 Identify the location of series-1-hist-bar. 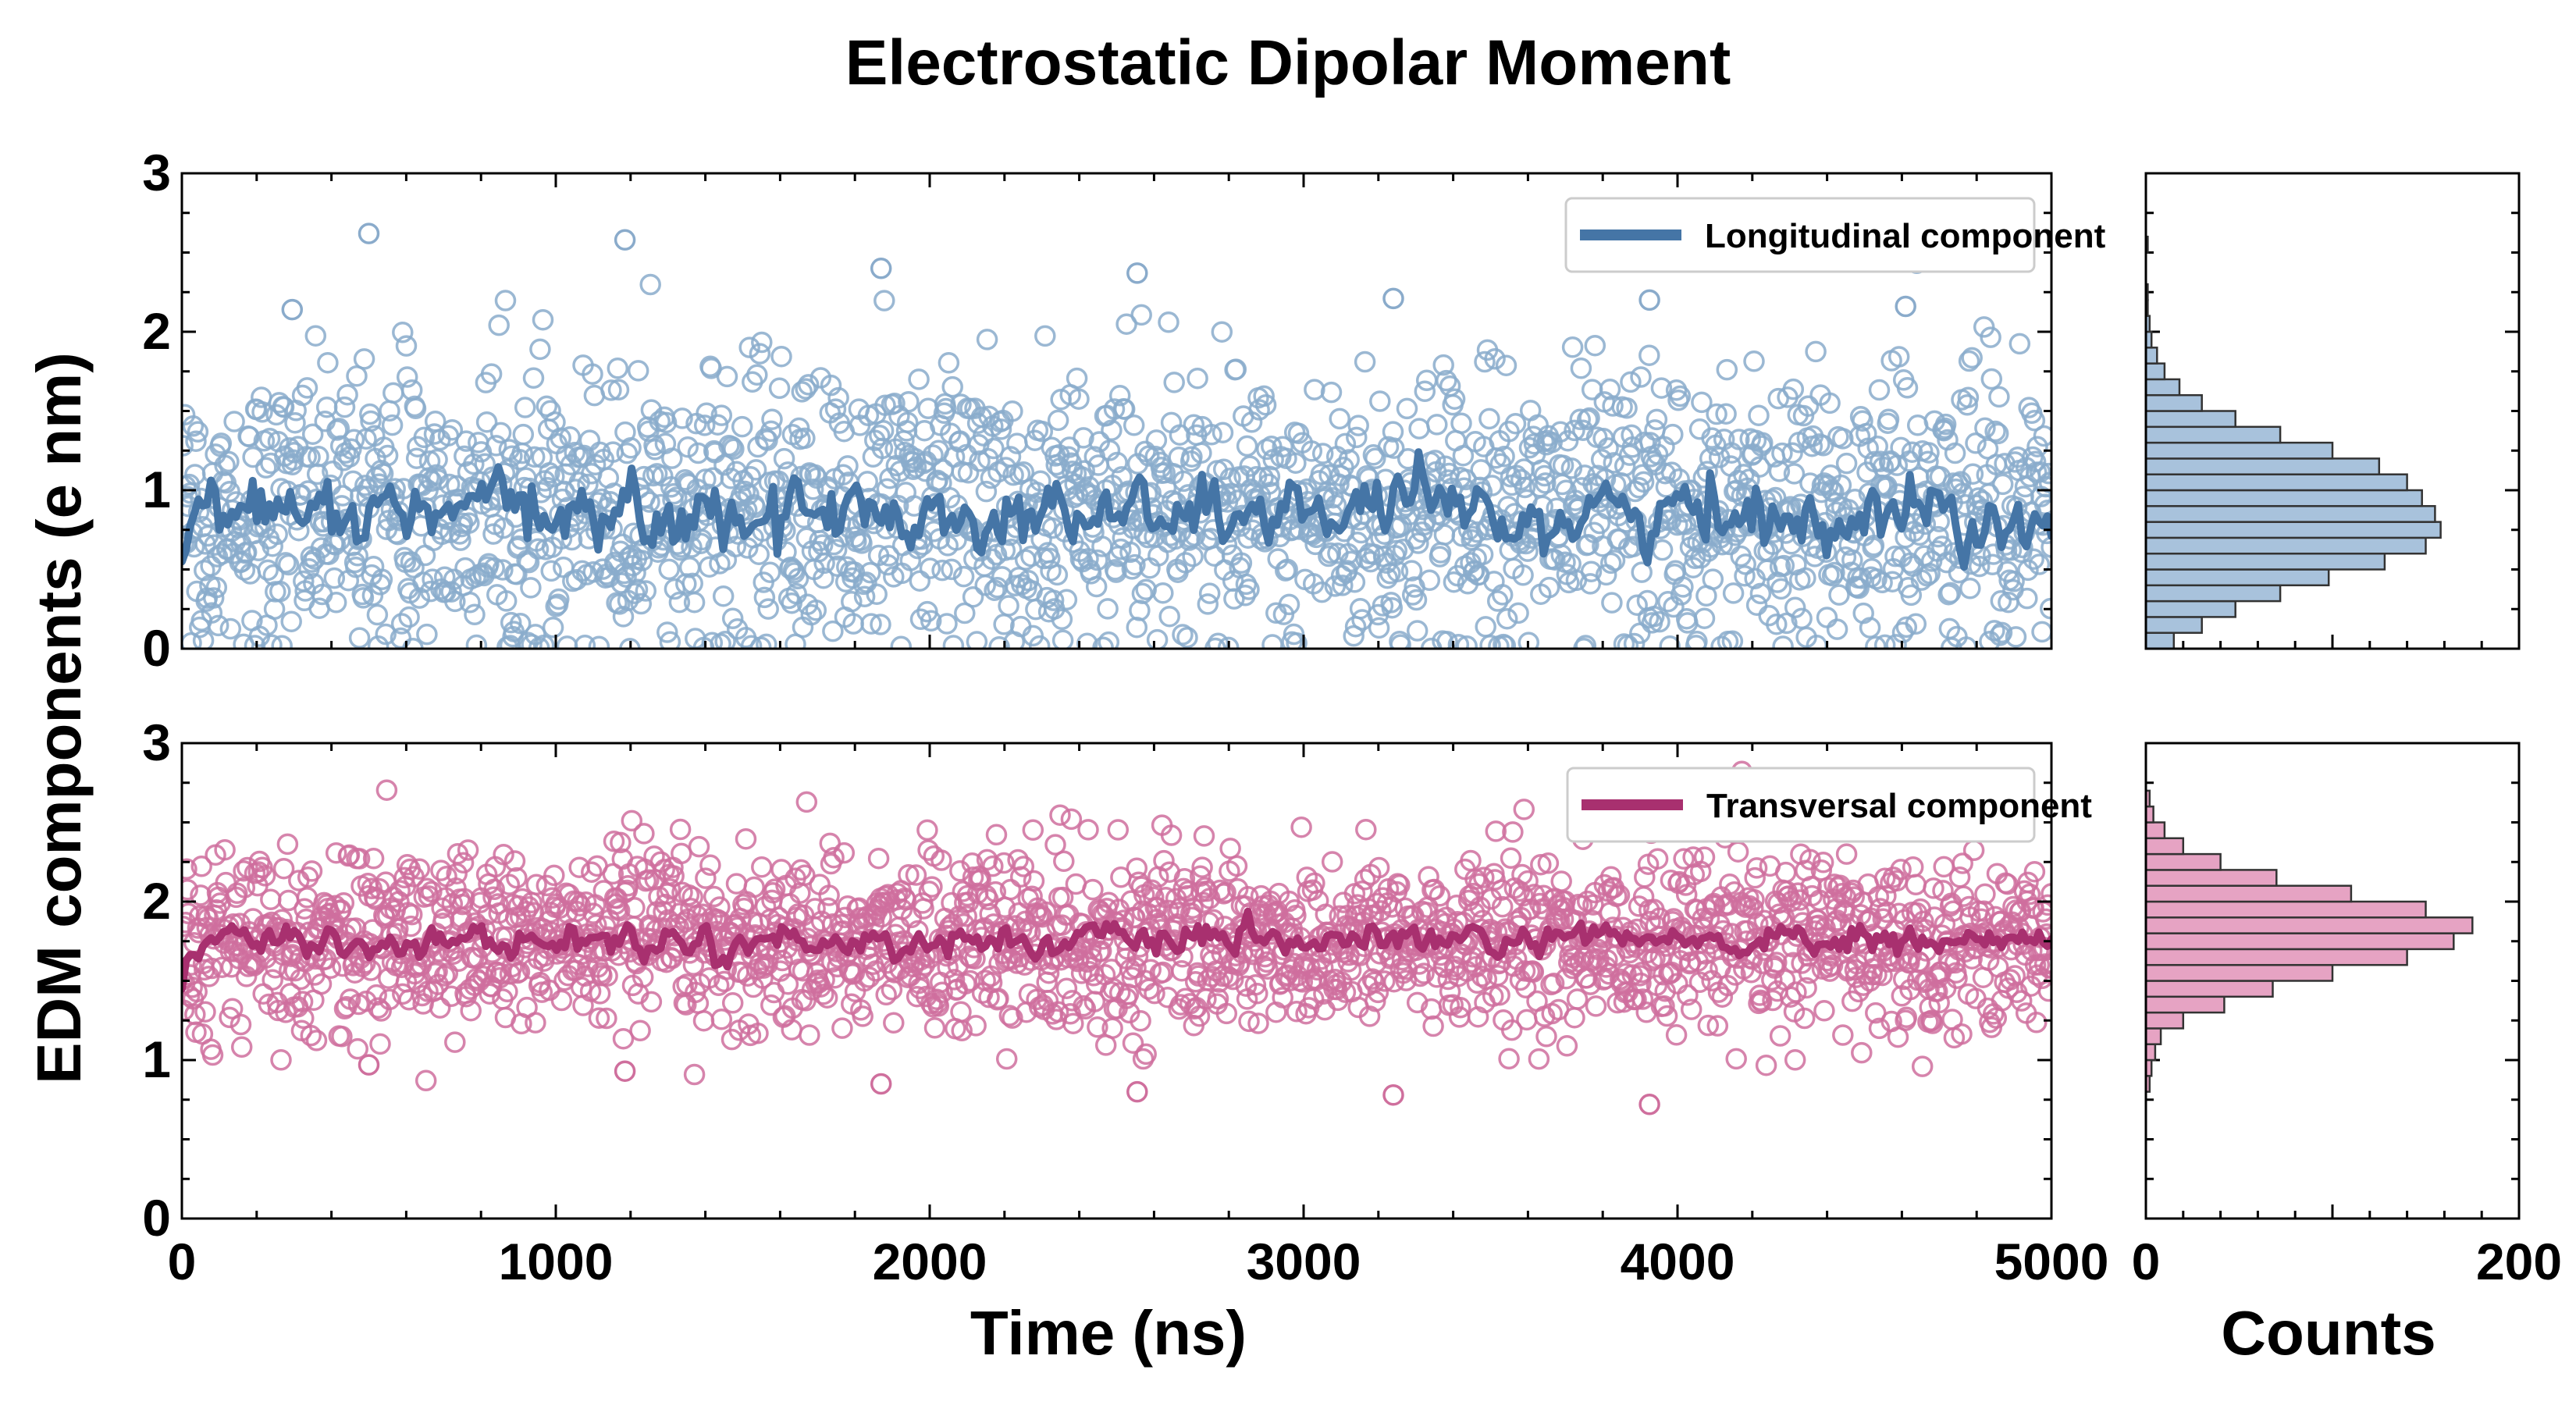
(2150, 1052).